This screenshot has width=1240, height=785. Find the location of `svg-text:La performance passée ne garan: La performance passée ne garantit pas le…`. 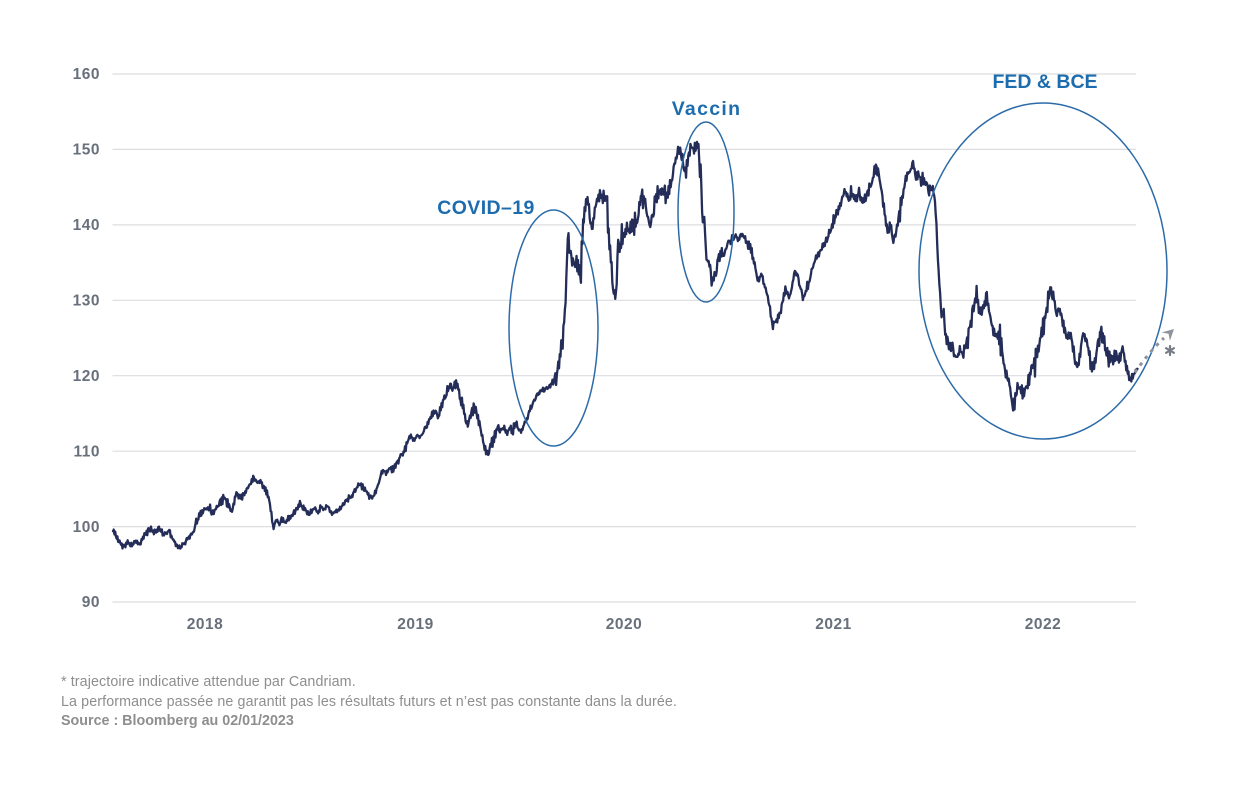

svg-text:La performance passée ne garan: La performance passée ne garantit pas le… is located at coordinates (369, 702).